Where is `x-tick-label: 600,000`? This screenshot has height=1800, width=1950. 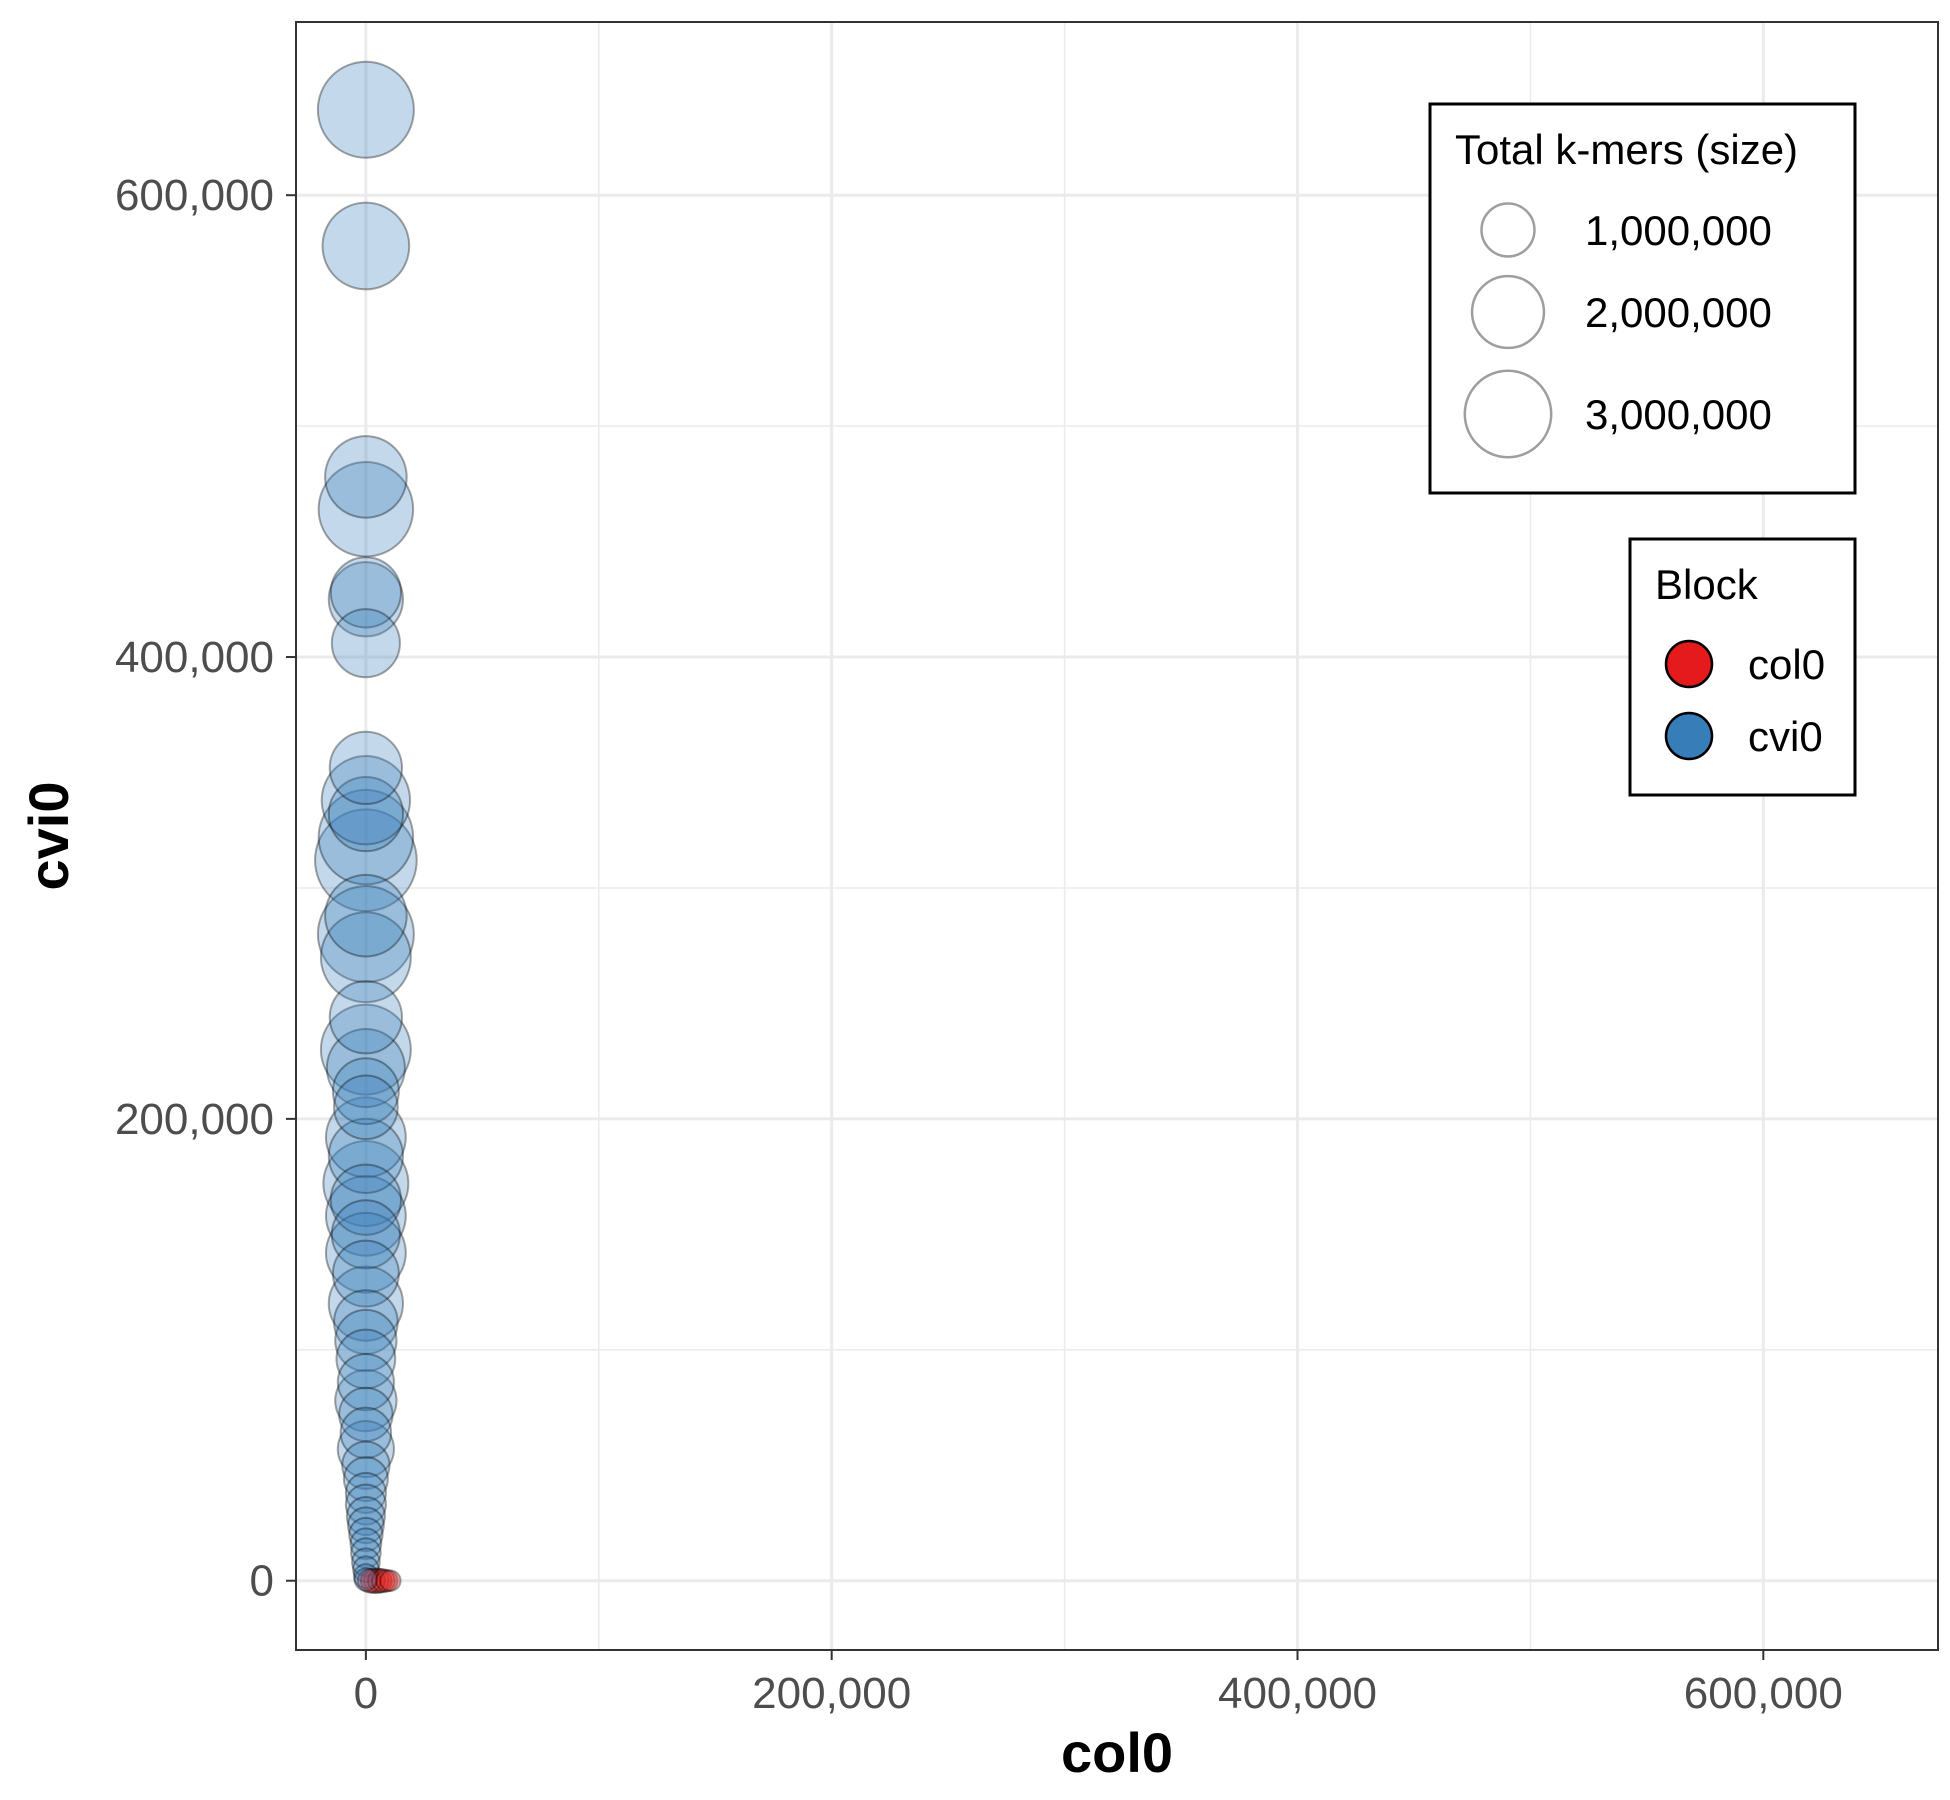
x-tick-label: 600,000 is located at coordinates (1763, 1693).